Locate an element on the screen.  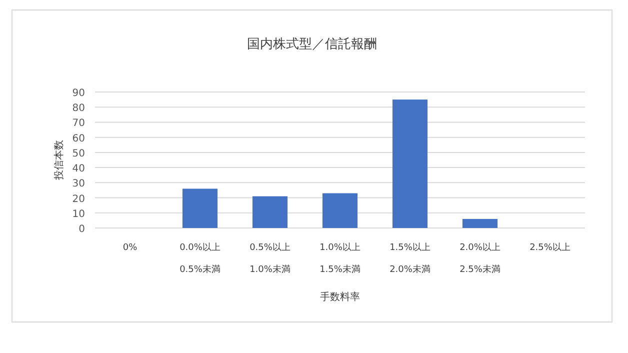
y-tick-label: 10 is located at coordinates (78, 214).